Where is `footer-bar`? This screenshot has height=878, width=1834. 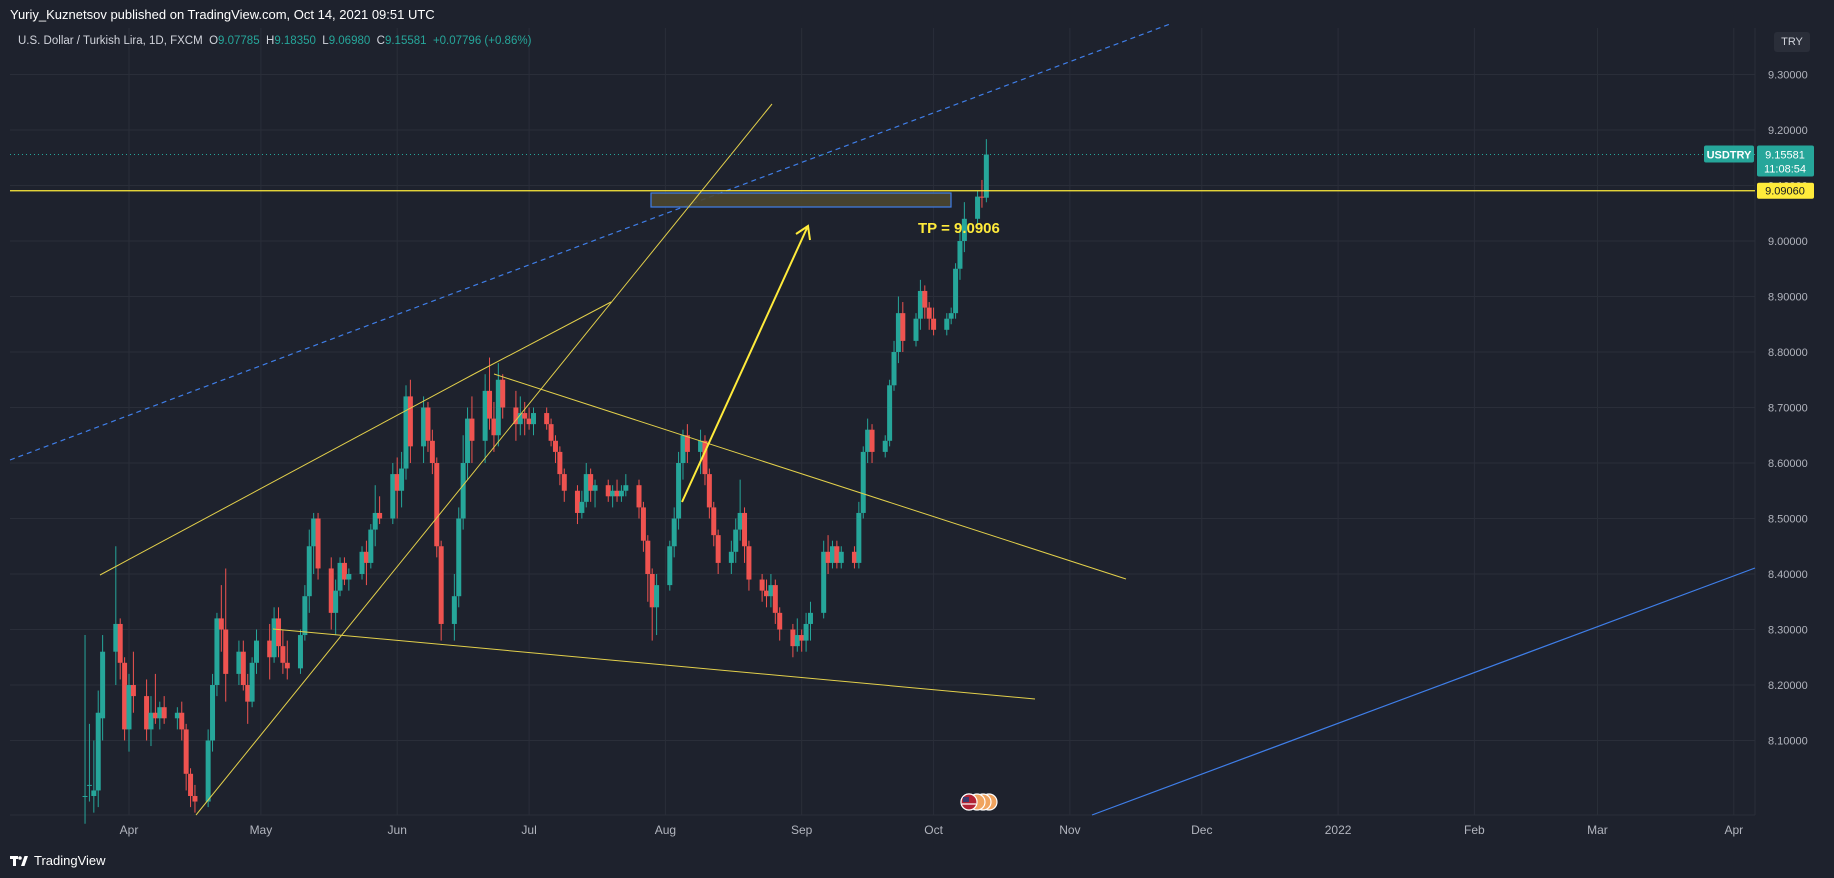
footer-bar is located at coordinates (917, 862).